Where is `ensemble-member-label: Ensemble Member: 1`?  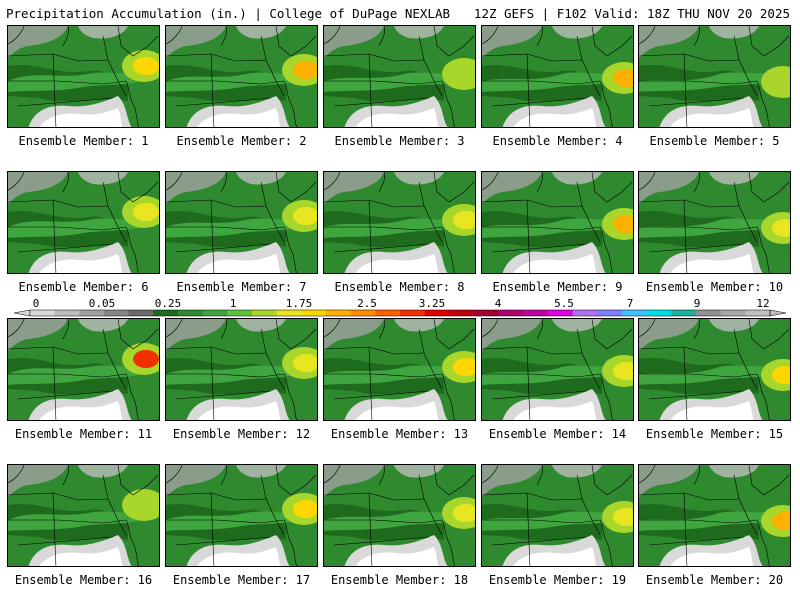
ensemble-member-label: Ensemble Member: 1 is located at coordinates (83, 141).